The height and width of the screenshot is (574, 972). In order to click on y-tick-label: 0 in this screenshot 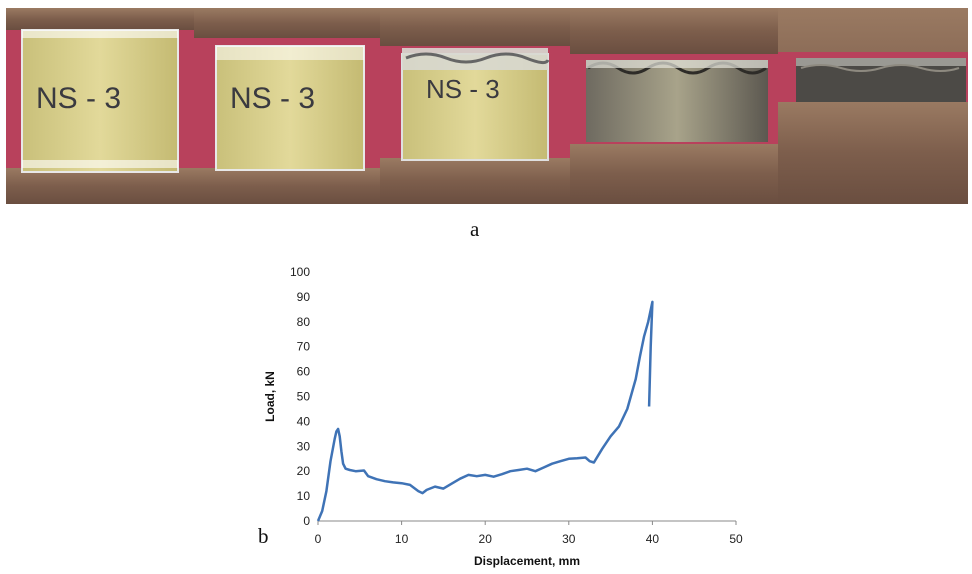, I will do `click(306, 521)`.